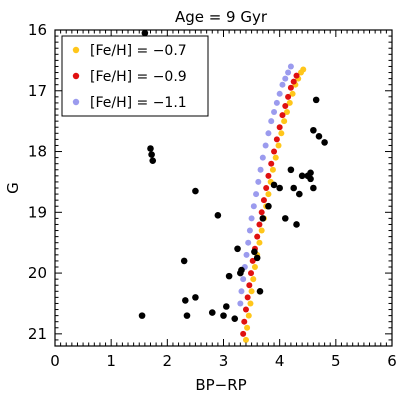  Describe the element at coordinates (224, 361) in the screenshot. I see `x-tick-label: 3` at that location.